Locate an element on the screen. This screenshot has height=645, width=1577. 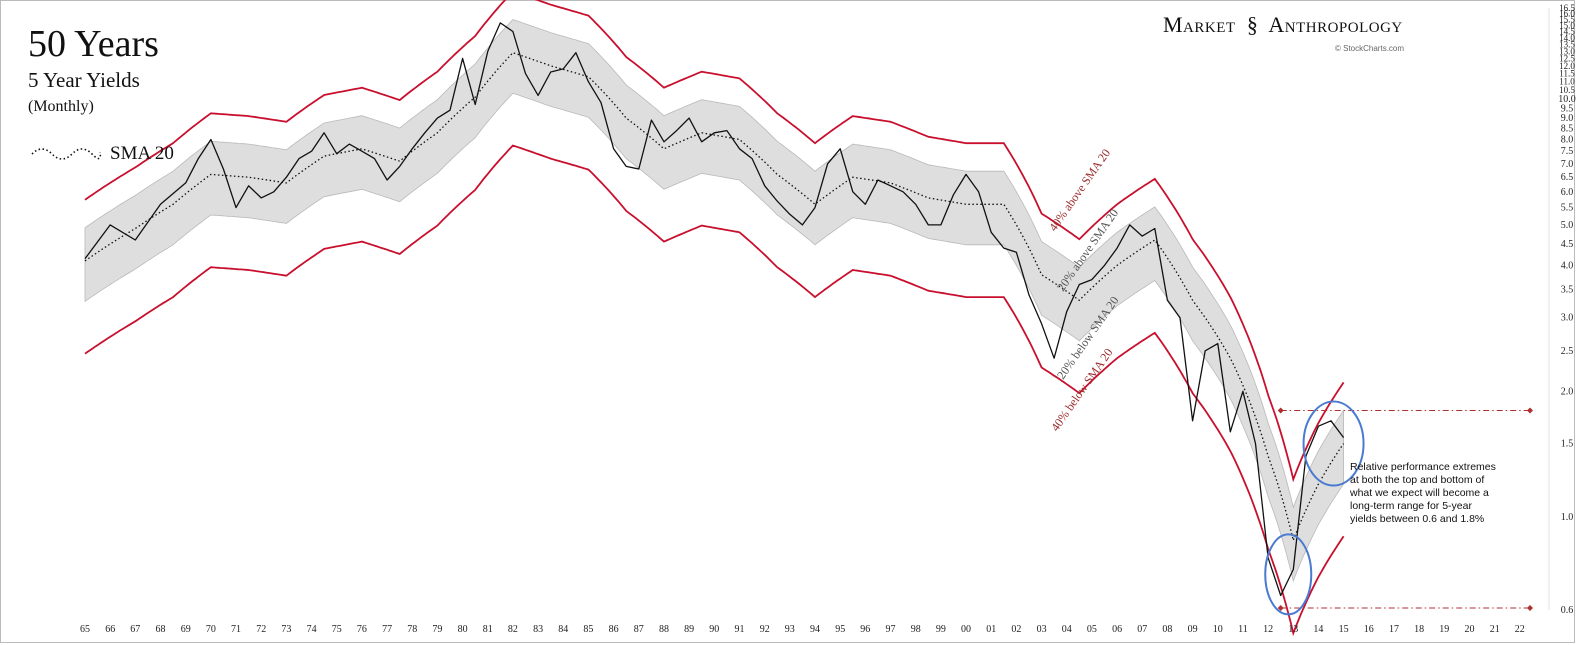
y-tick-label: 12.5 is located at coordinates (1567, 58).